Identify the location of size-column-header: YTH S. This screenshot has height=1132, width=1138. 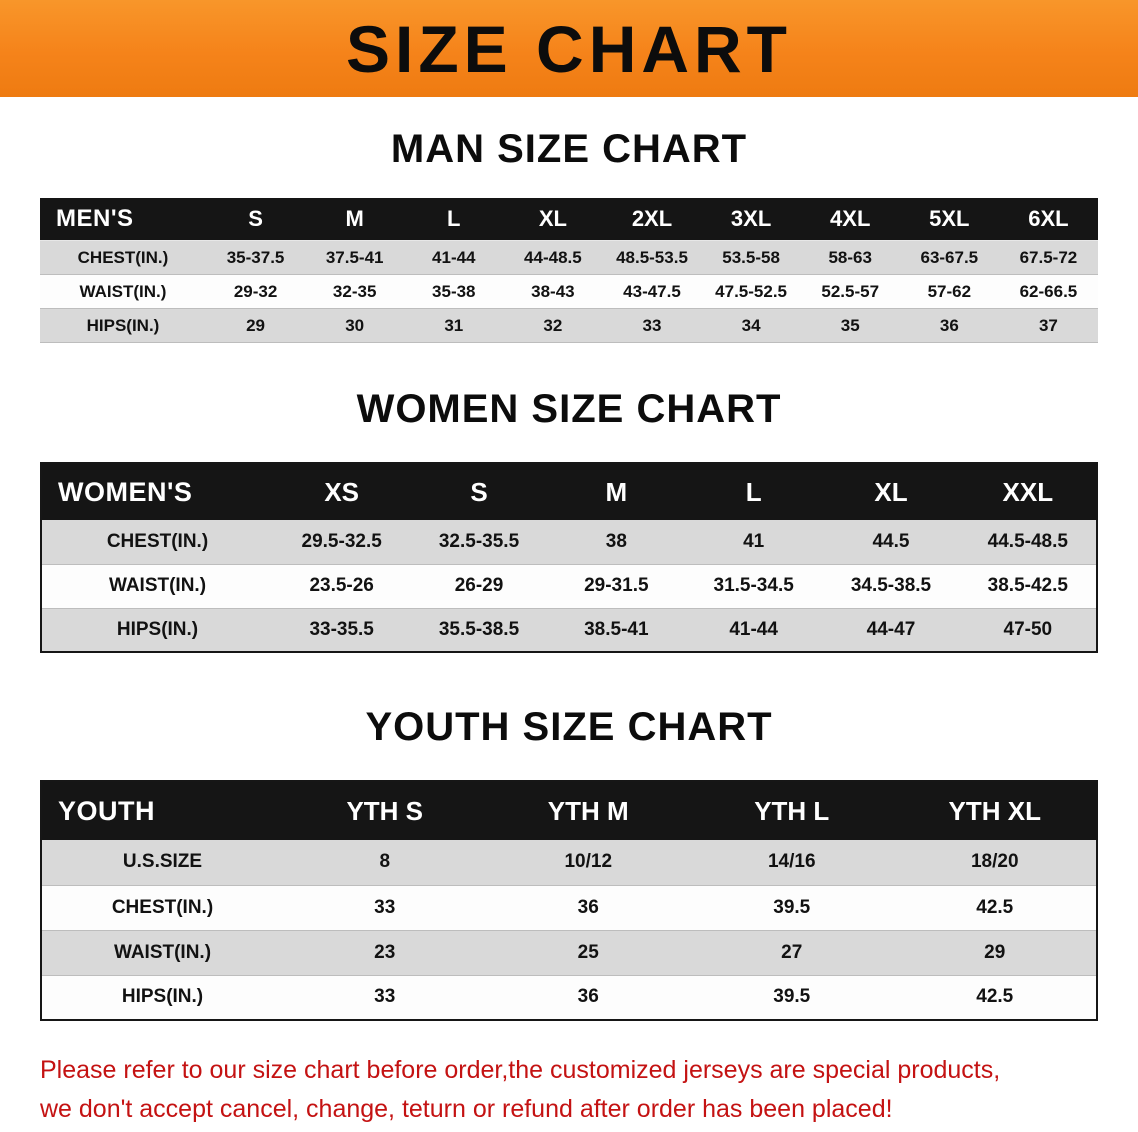
(385, 810).